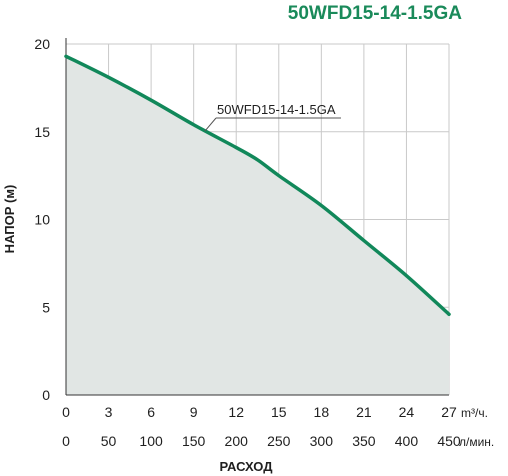  What do you see at coordinates (279, 412) in the screenshot?
I see `x-tick-label-m3h: 15` at bounding box center [279, 412].